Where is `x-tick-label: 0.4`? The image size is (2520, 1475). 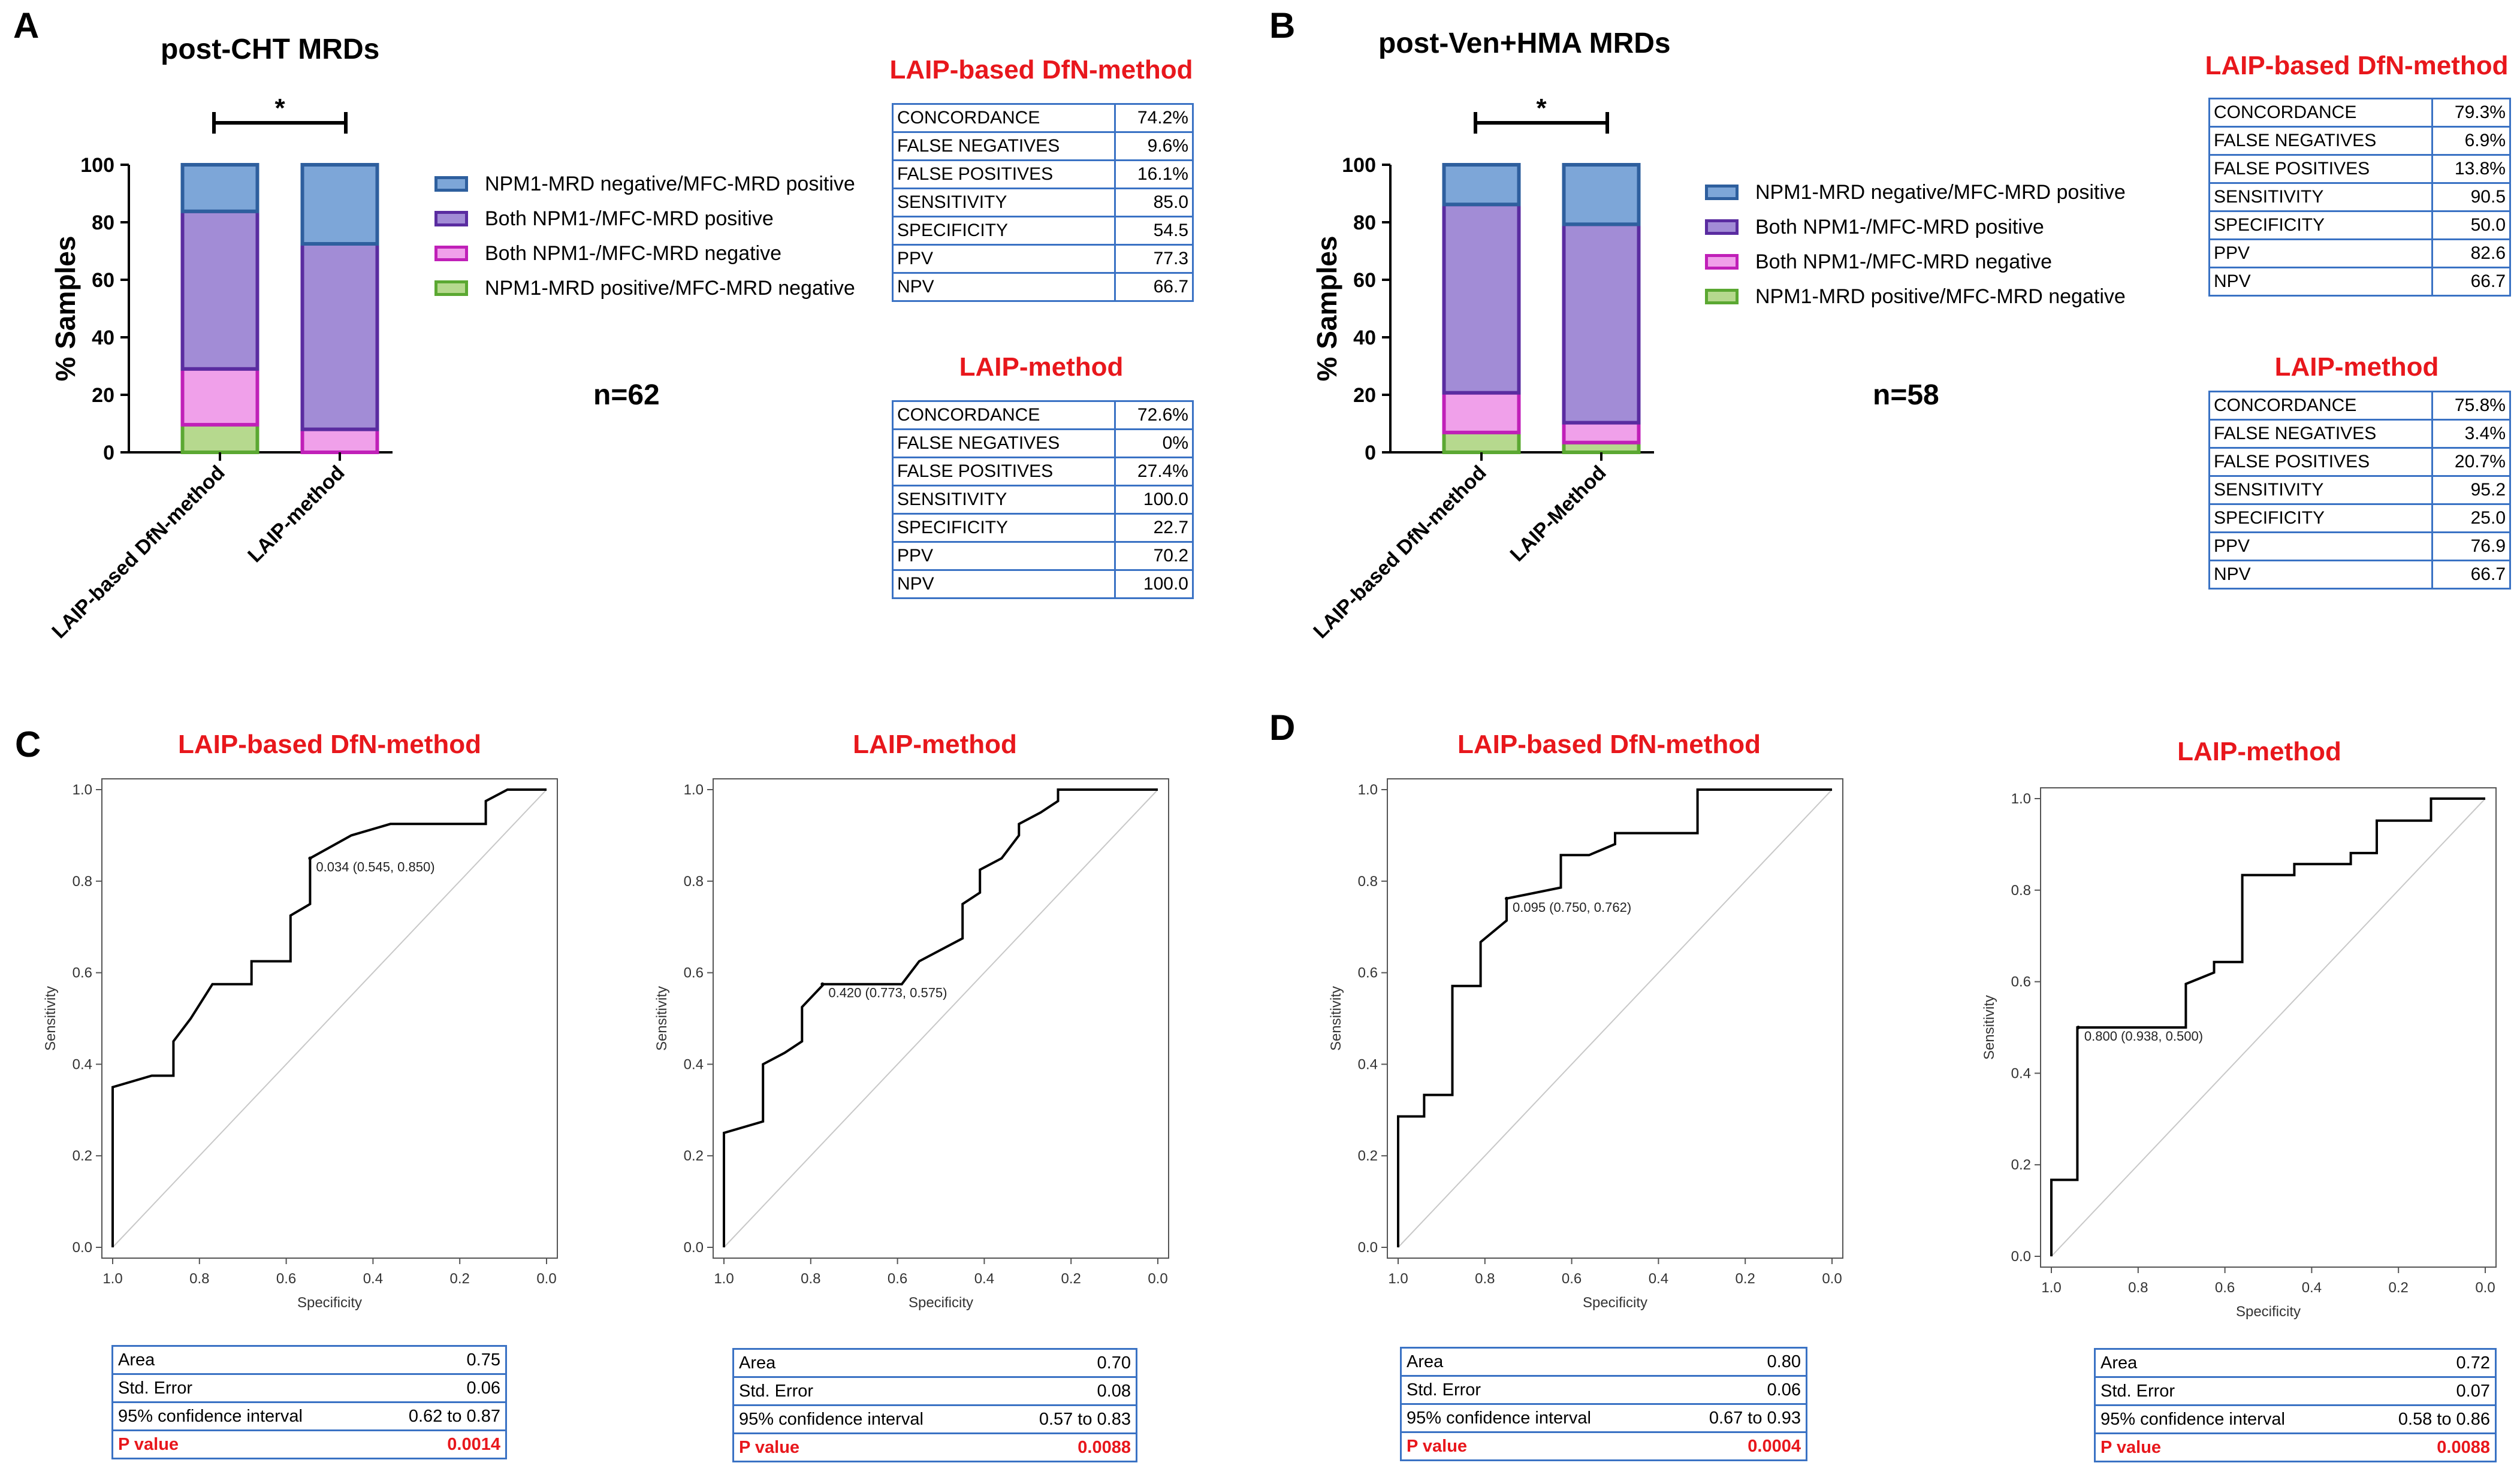
x-tick-label: 0.4 is located at coordinates (373, 1279).